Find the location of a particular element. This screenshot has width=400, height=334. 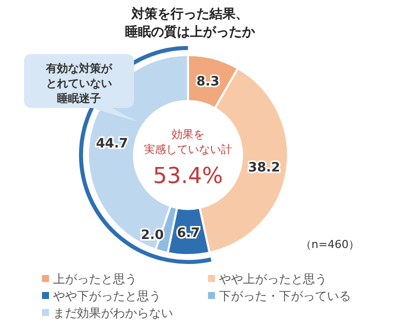

text: （n=460） is located at coordinates (330, 244).